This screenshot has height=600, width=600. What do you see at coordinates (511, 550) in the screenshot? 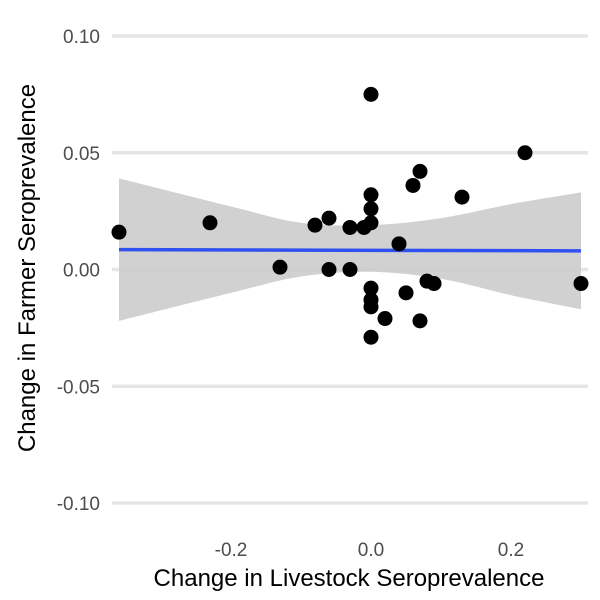
I see `x-tick-label: 0.2` at bounding box center [511, 550].